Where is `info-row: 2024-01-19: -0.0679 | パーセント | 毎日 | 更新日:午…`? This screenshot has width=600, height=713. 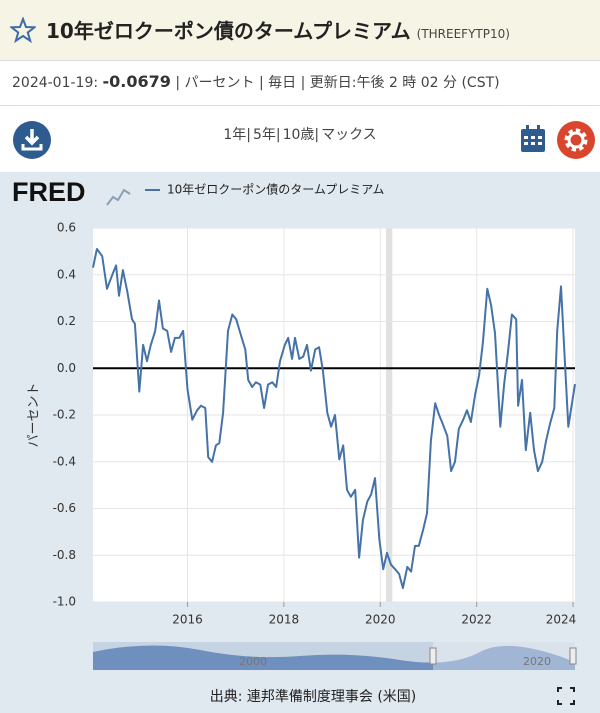 info-row: 2024-01-19: -0.0679 | パーセント | 毎日 | 更新日:午… is located at coordinates (256, 82).